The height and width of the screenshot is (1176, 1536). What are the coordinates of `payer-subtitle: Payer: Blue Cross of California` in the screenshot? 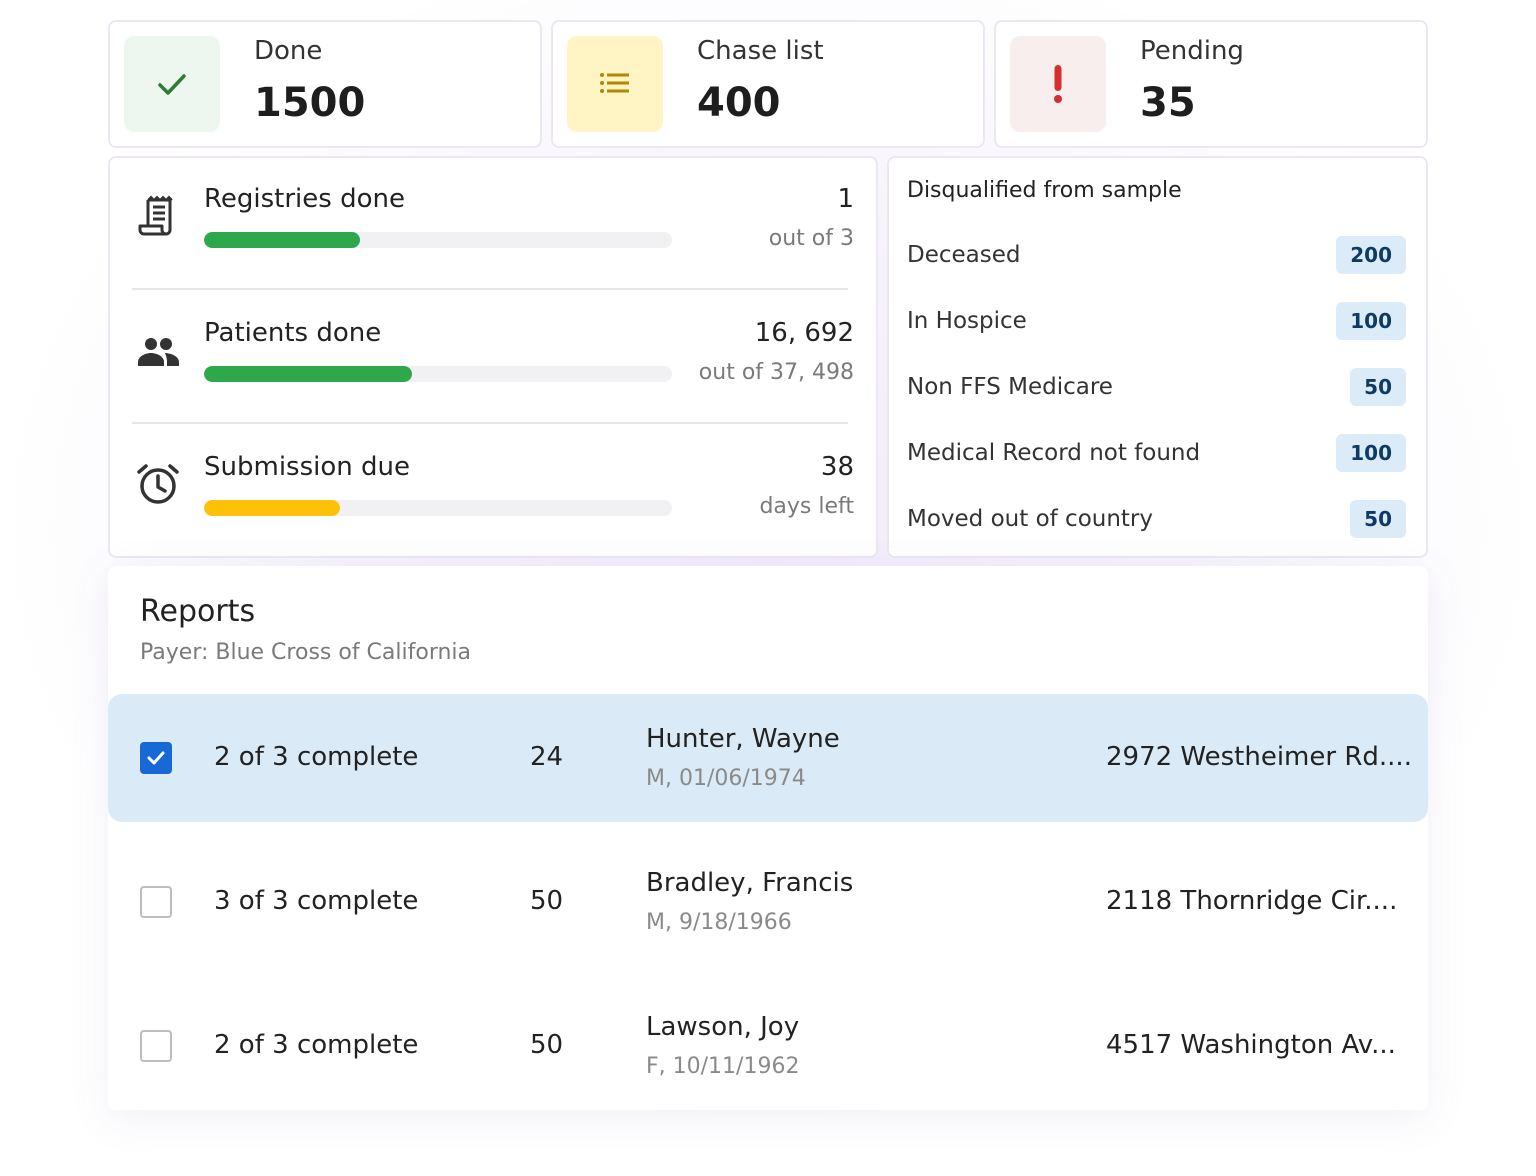 It's located at (306, 652).